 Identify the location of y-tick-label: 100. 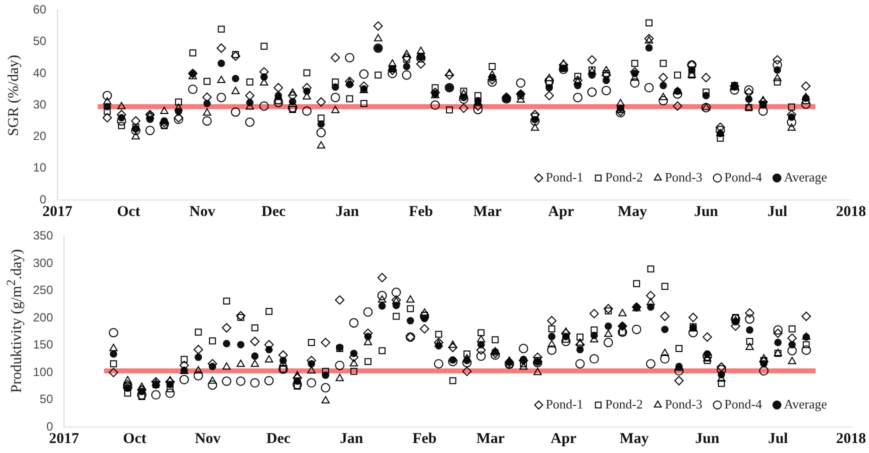
(43, 371).